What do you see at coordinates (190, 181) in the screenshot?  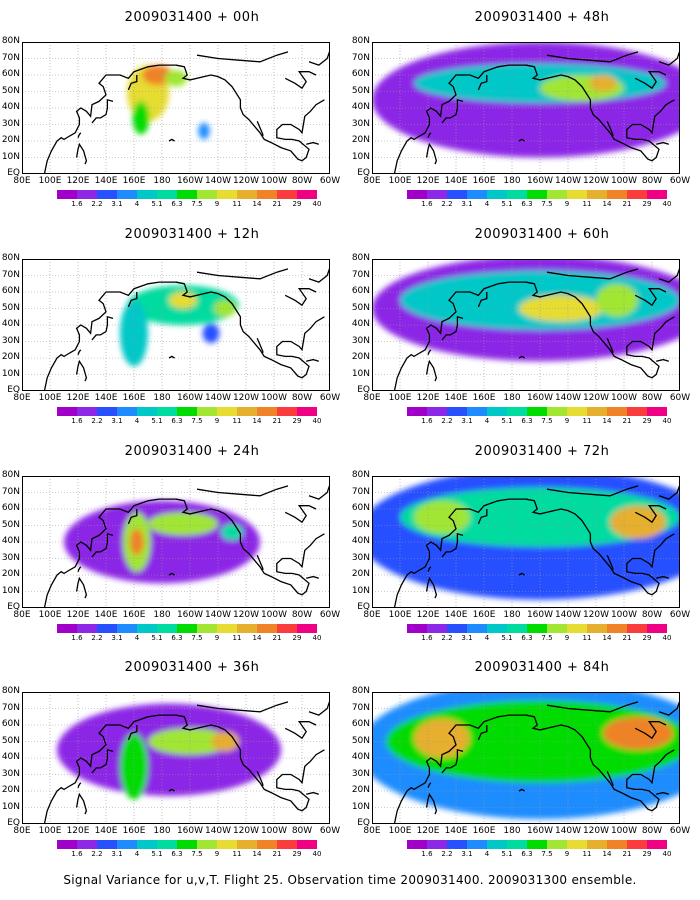 I see `x-tick-label: 160W` at bounding box center [190, 181].